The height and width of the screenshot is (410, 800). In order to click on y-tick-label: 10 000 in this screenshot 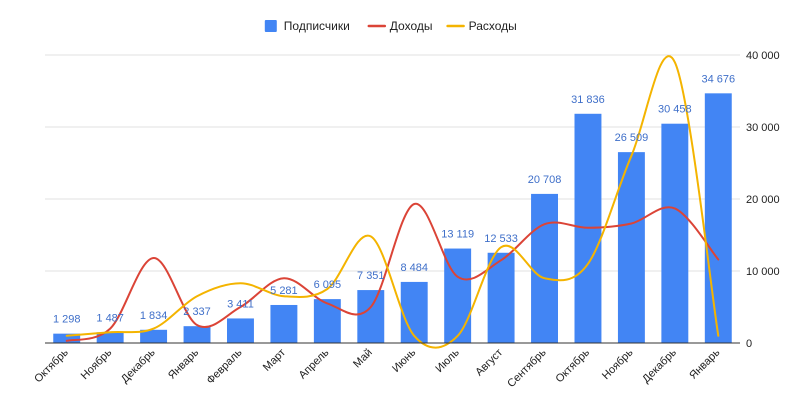, I will do `click(763, 272)`.